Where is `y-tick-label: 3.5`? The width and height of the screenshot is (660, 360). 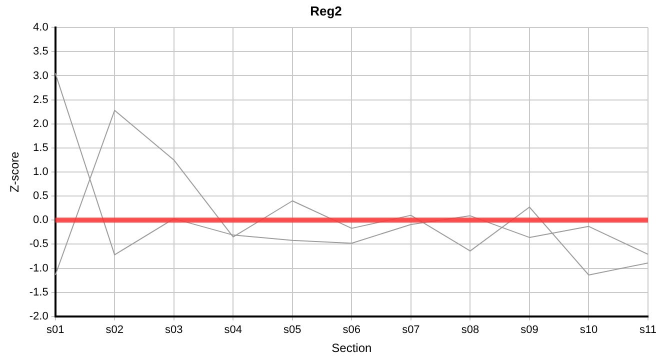 y-tick-label: 3.5 is located at coordinates (40, 52).